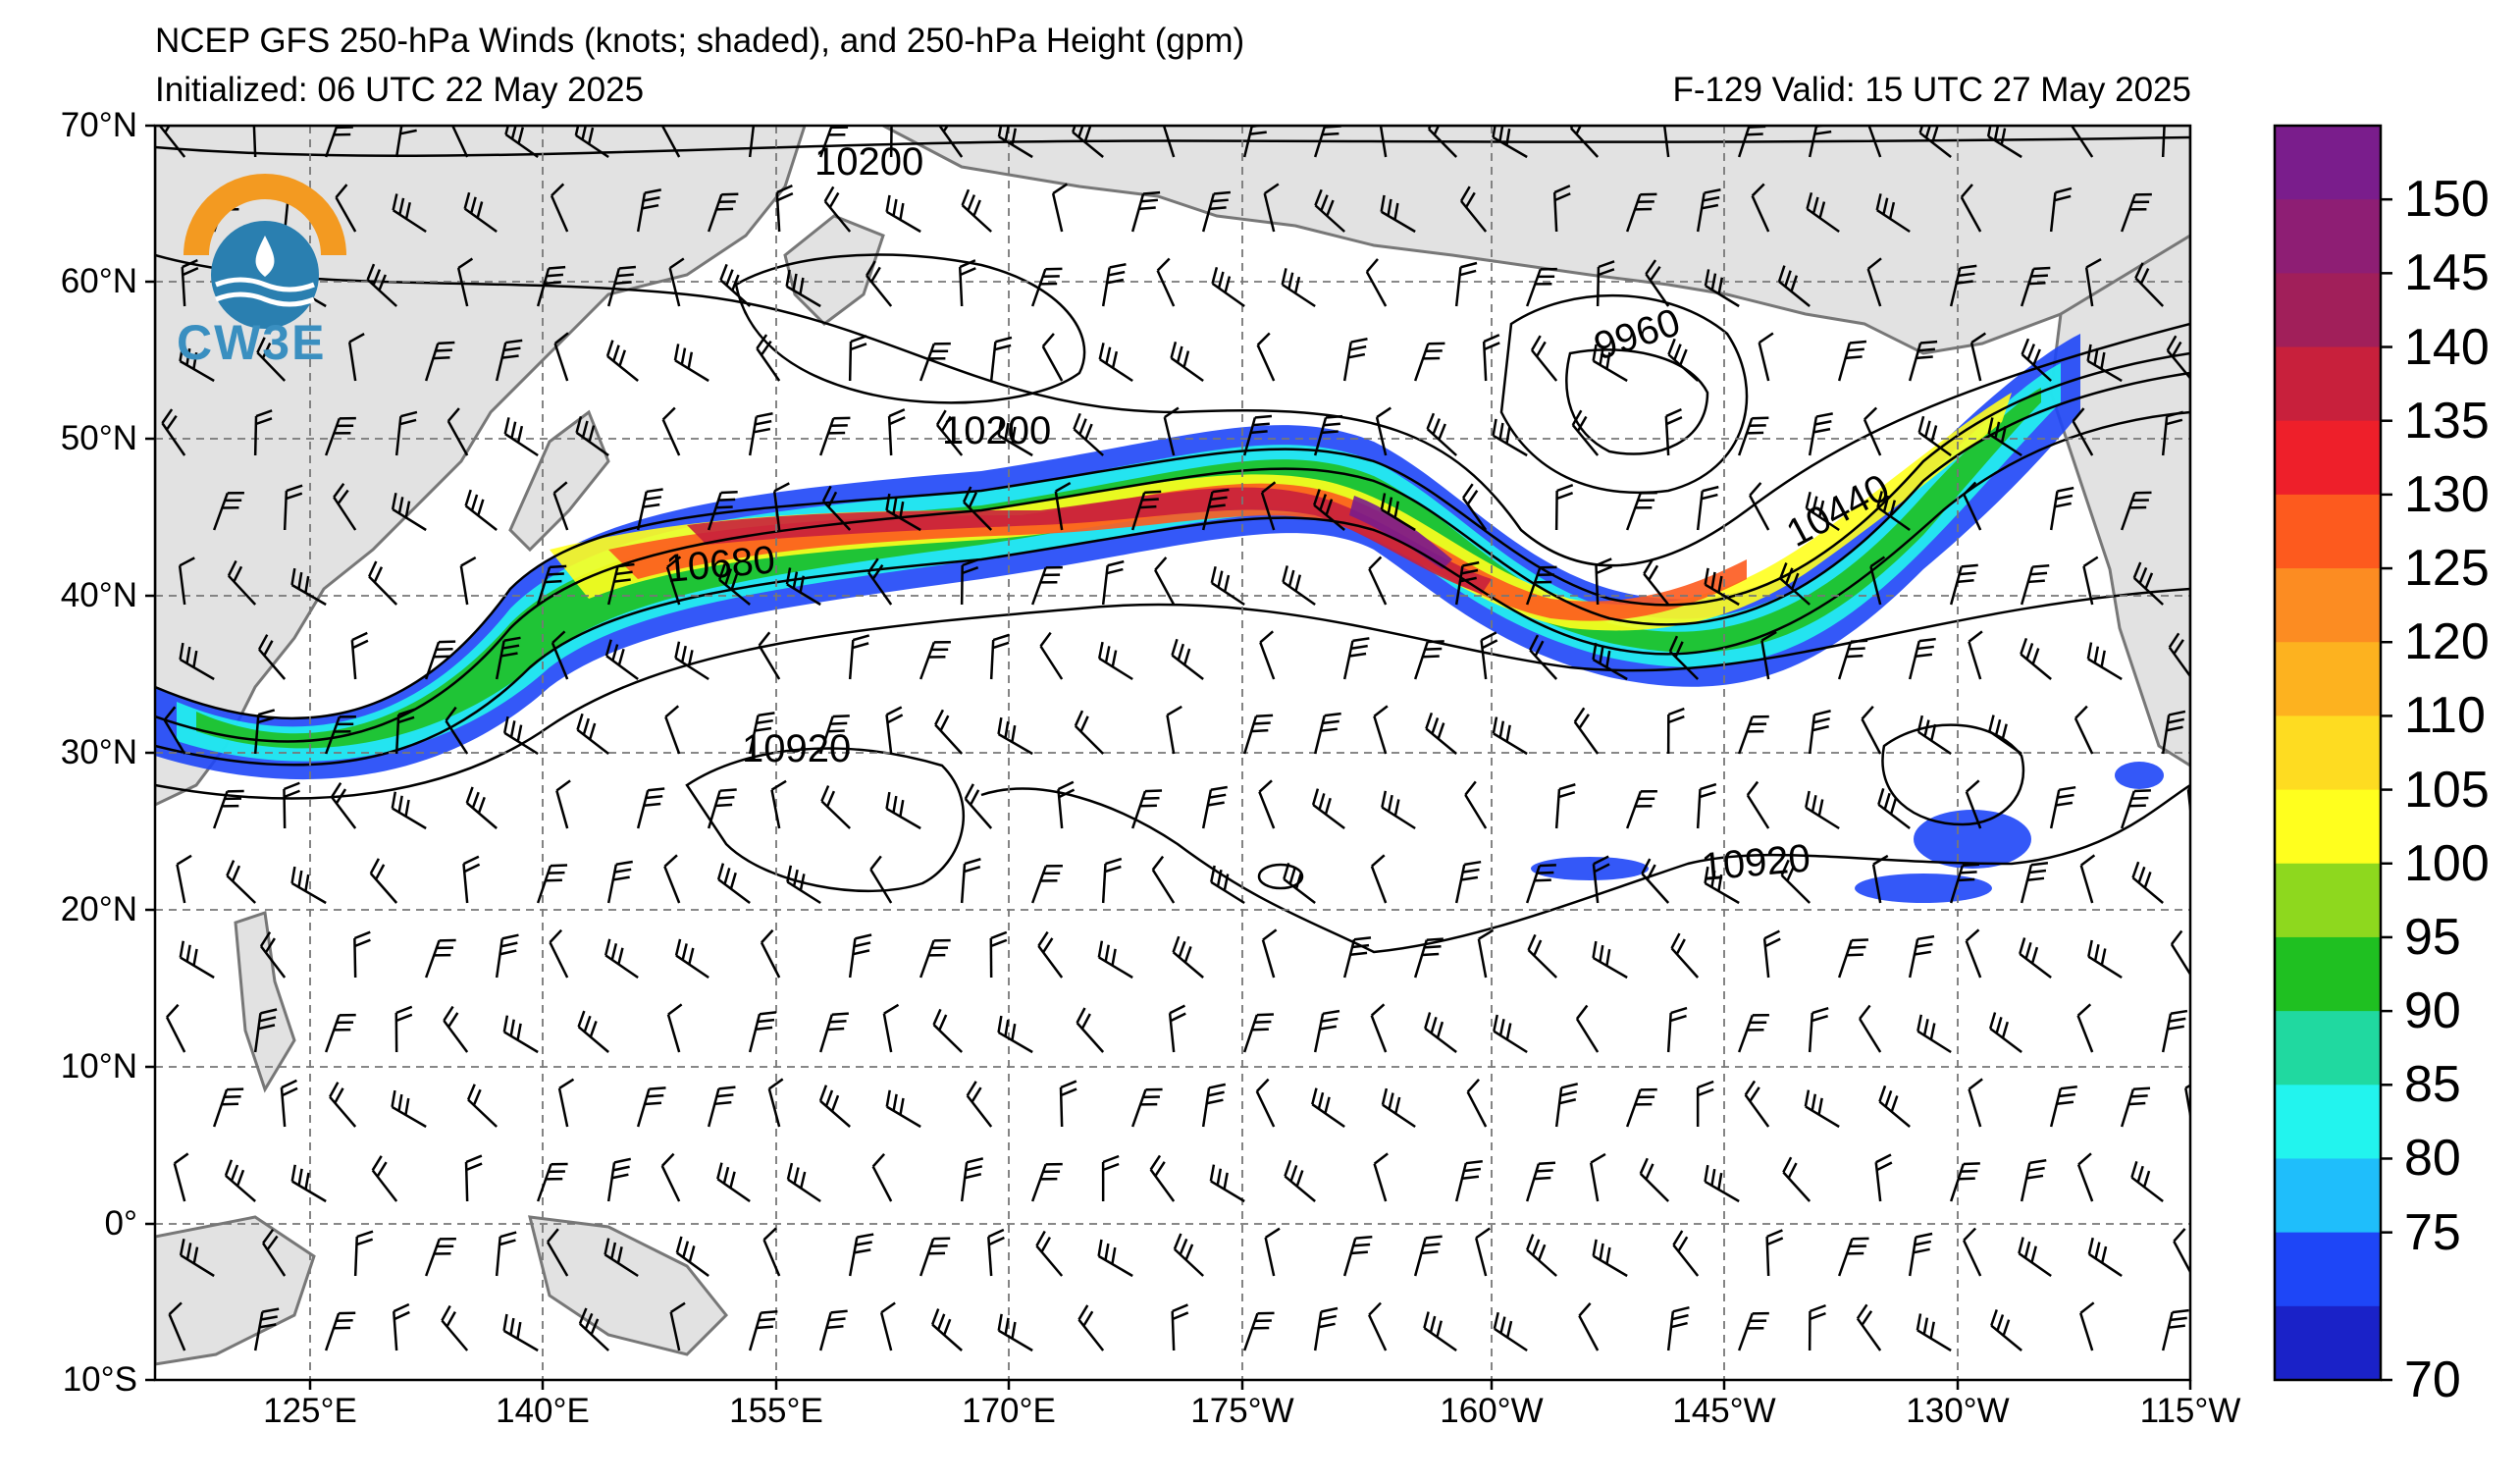 This screenshot has width=2520, height=1483. I want to click on colorbar-ticks, so click(2386, 789).